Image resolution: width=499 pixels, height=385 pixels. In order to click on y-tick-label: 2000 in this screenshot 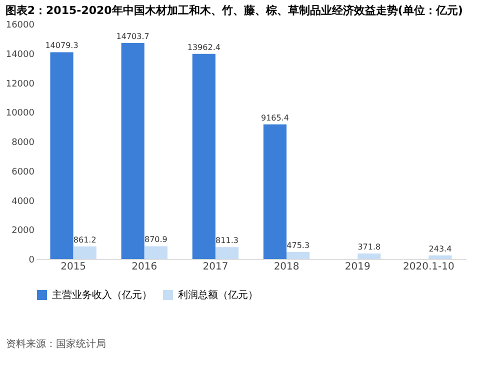, I will do `click(23, 231)`.